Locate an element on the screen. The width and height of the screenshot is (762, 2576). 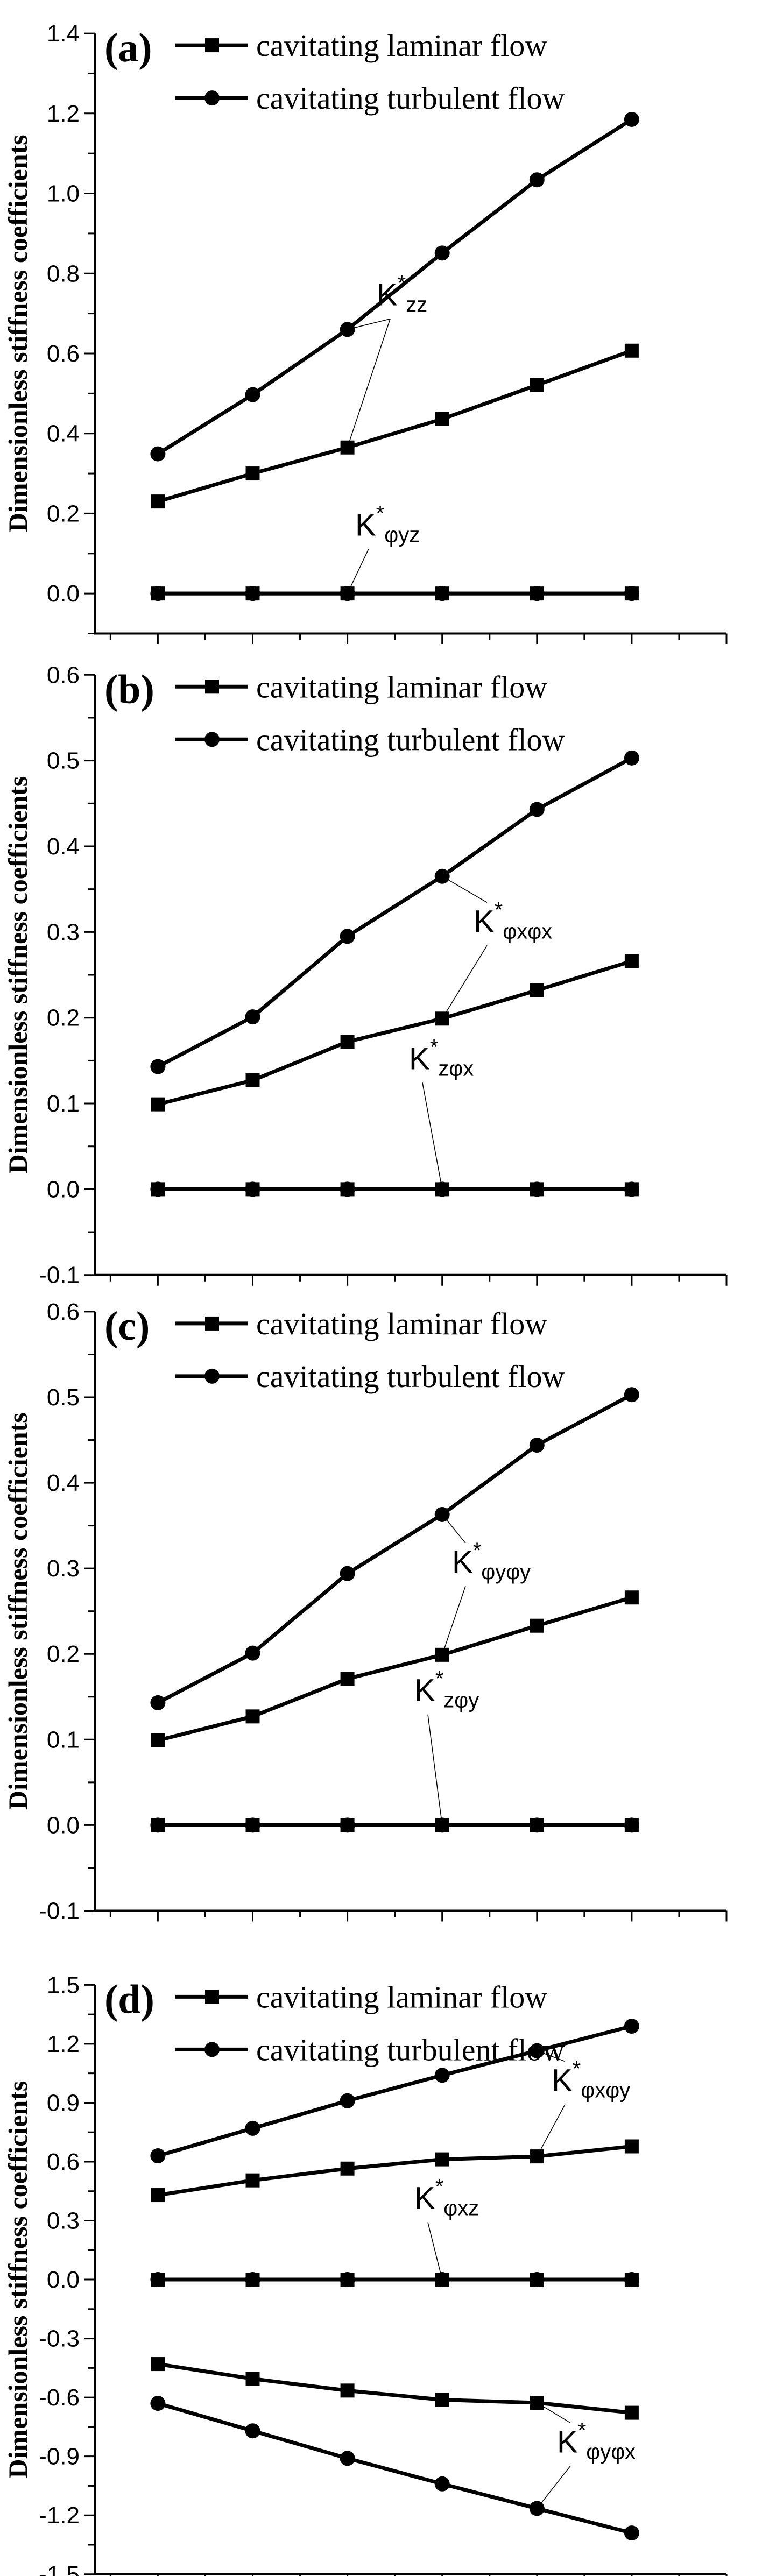
coefficient-annotation: K*φyz is located at coordinates (387, 524).